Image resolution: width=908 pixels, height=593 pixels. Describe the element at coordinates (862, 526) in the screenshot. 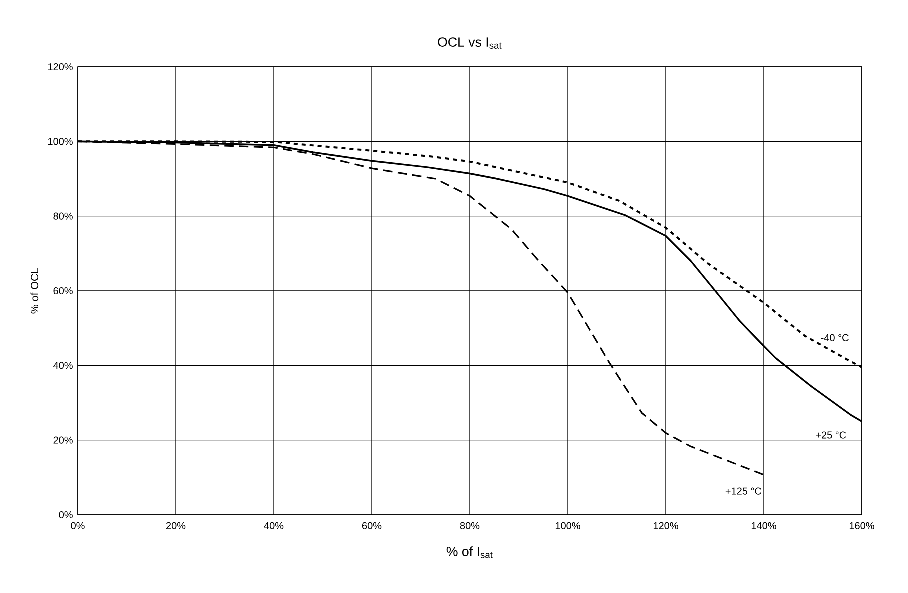

I see `x-tick-label: 160%` at that location.